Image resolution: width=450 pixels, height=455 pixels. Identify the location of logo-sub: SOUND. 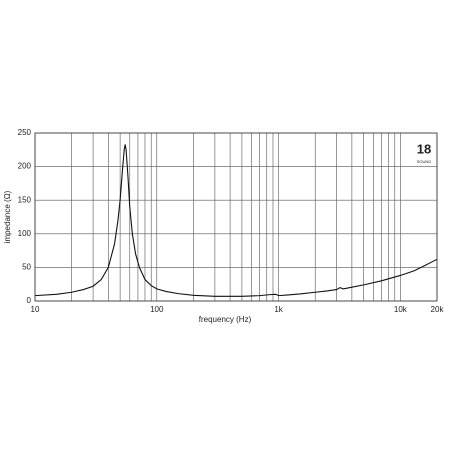
(424, 161).